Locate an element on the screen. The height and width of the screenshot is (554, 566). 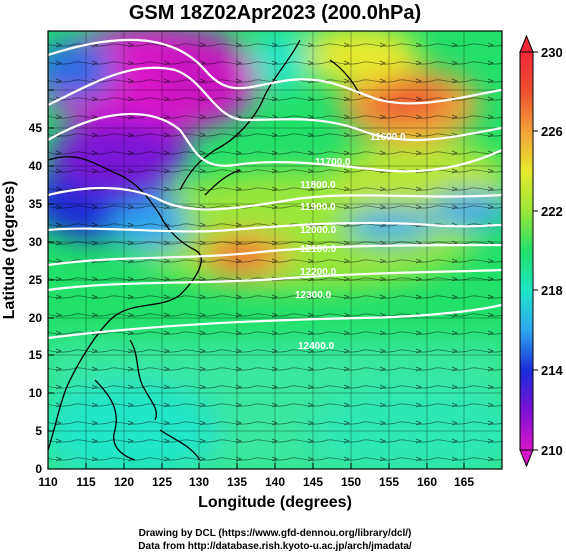
x-tick-label: 140 is located at coordinates (275, 482).